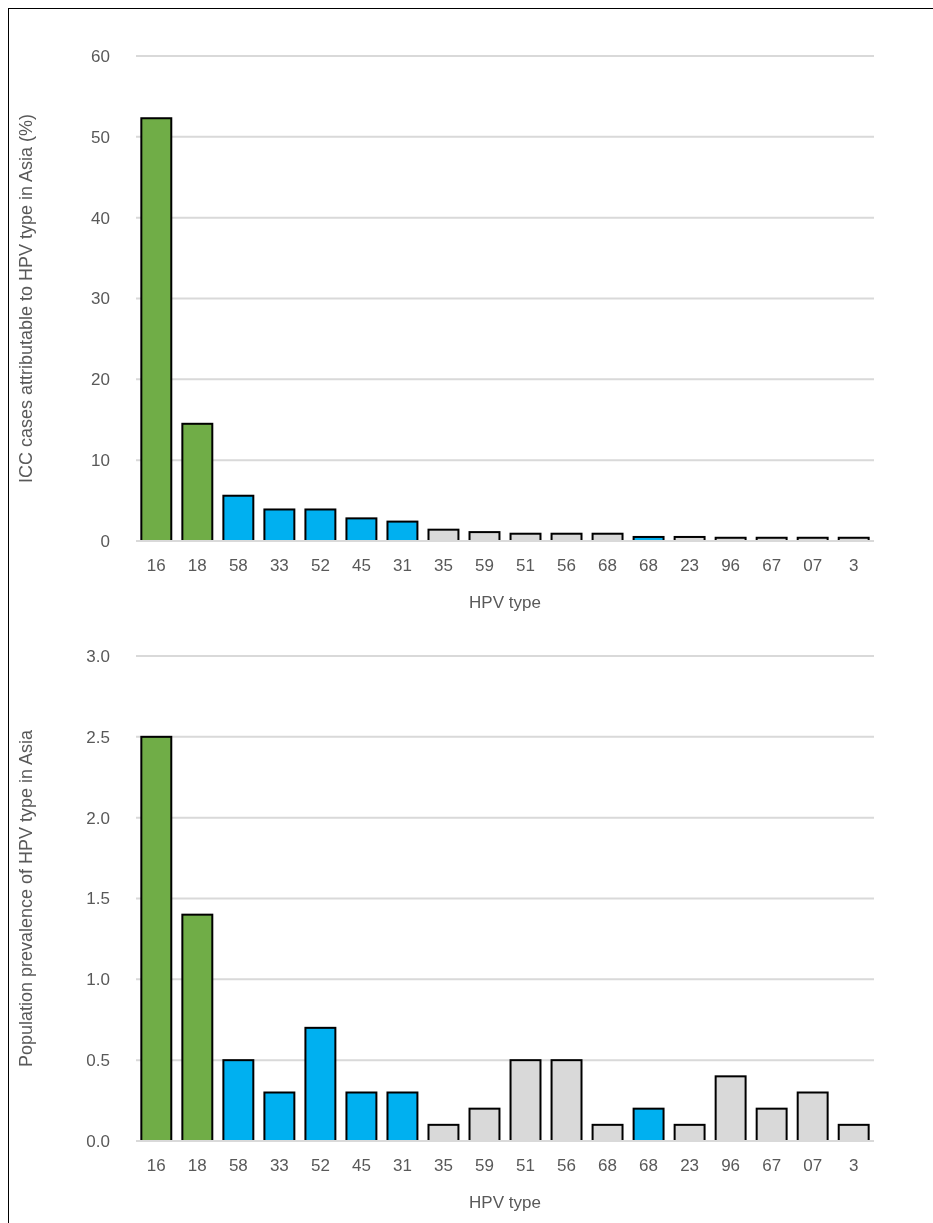 The height and width of the screenshot is (1223, 933). What do you see at coordinates (98, 899) in the screenshot?
I see `y-tick-label: 1.5` at bounding box center [98, 899].